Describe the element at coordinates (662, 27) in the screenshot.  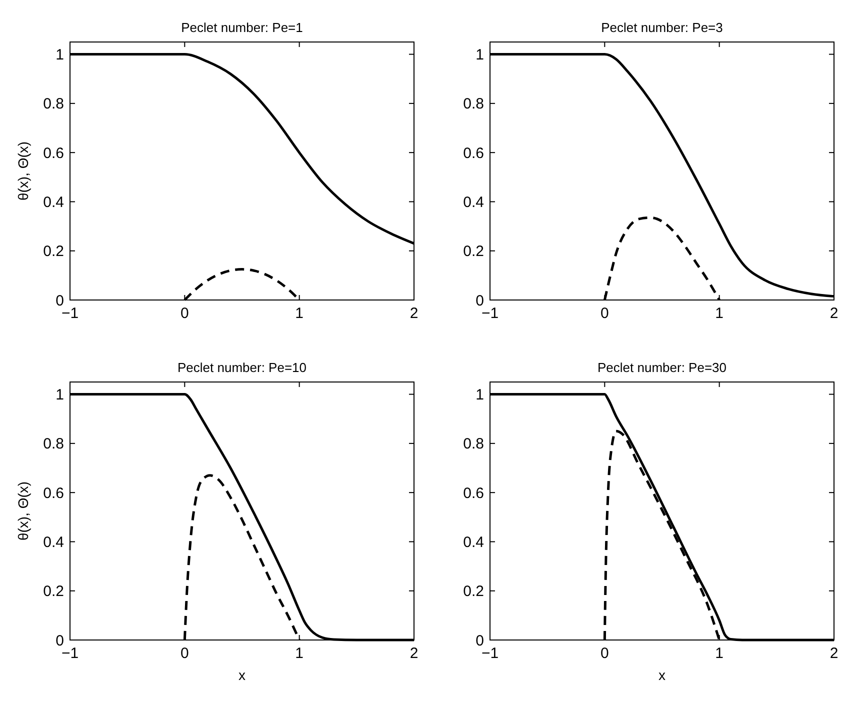
I see `chart-title: Peclet number: Pe=3` at that location.